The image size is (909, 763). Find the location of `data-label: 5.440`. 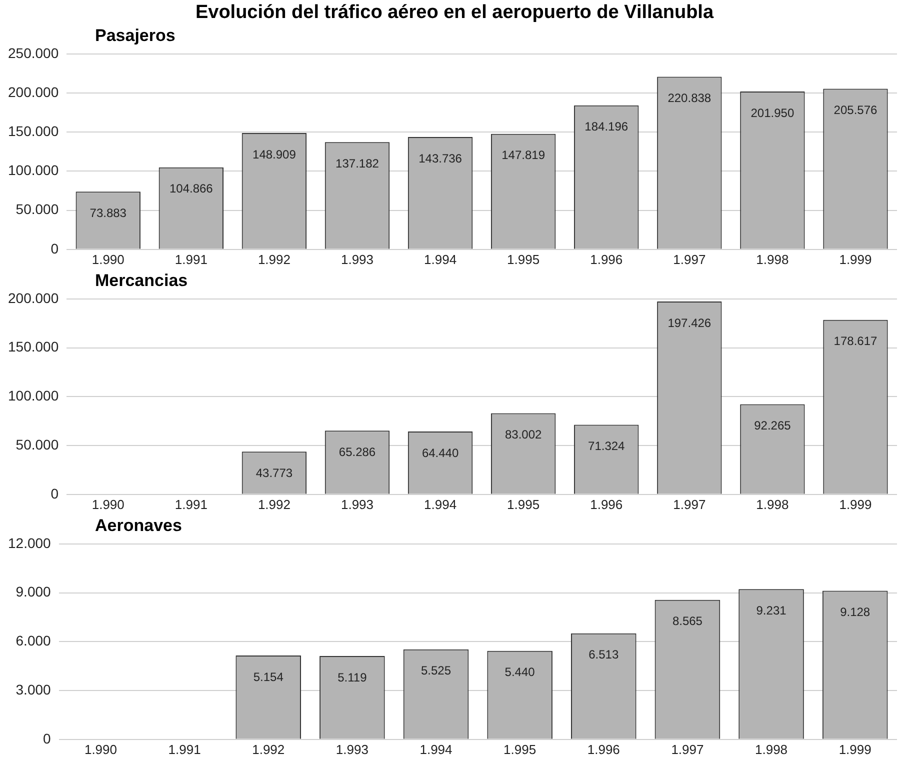

data-label: 5.440 is located at coordinates (520, 672).